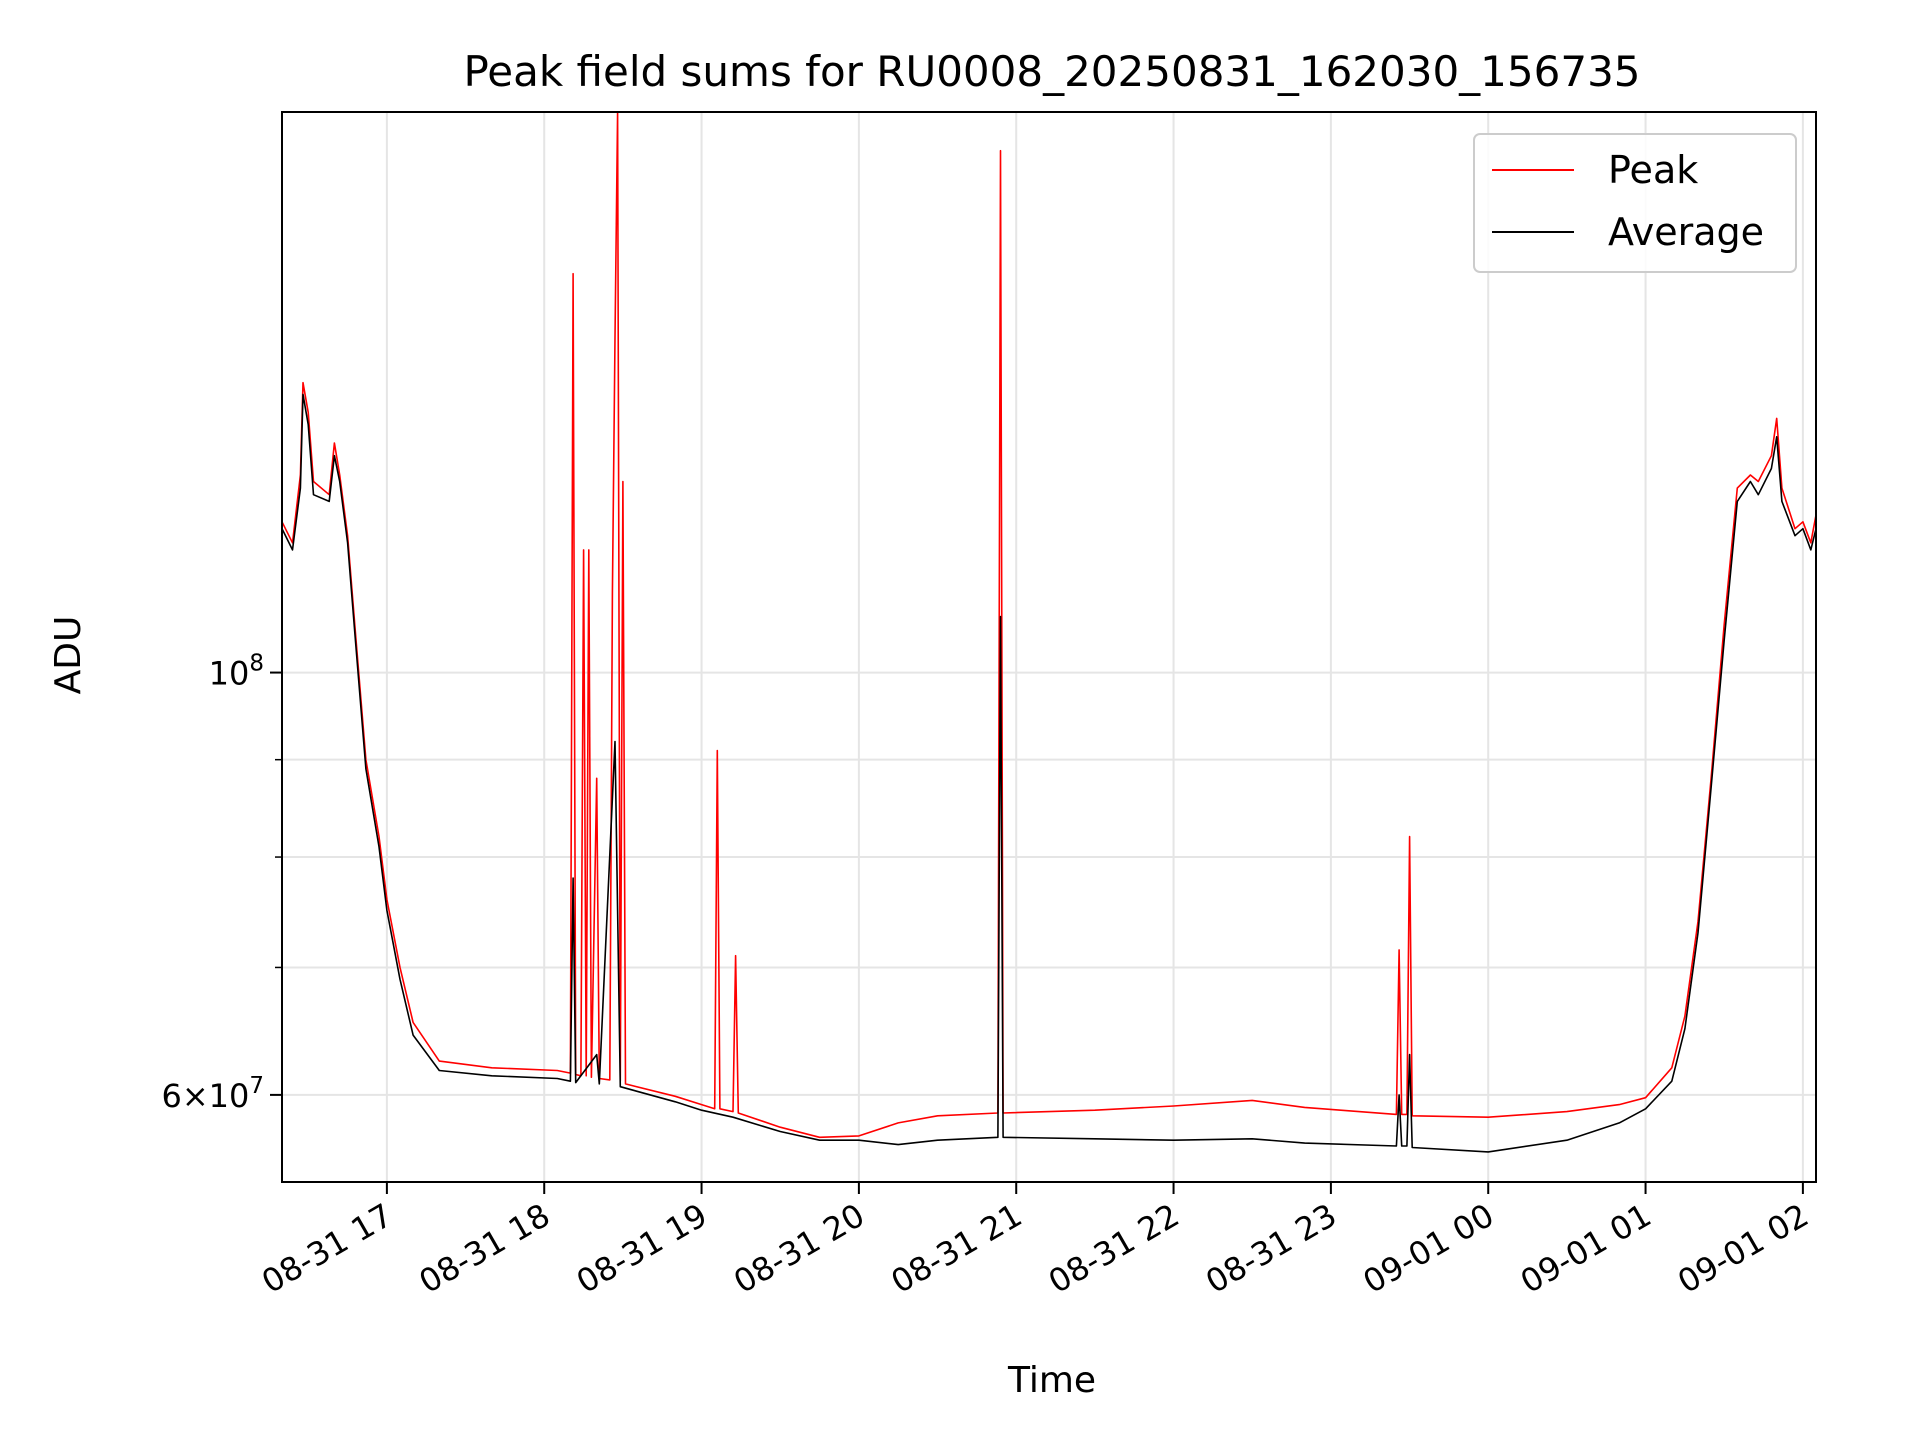  I want to click on legend-box, so click(1635, 203).